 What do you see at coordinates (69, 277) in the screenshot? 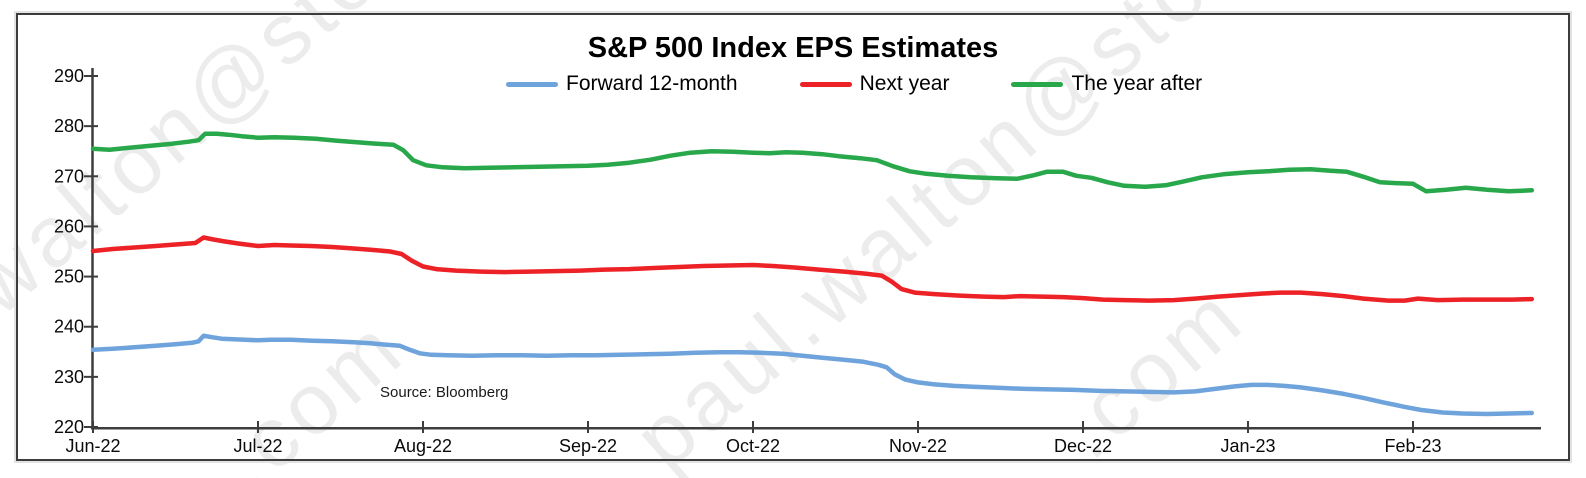
I see `y-tick-label: 250` at bounding box center [69, 277].